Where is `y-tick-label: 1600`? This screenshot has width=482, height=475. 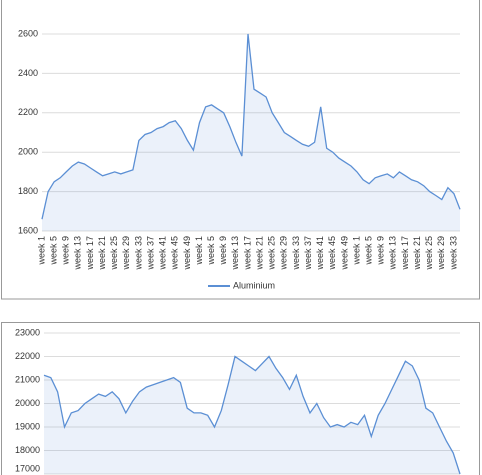 y-tick-label: 1600 is located at coordinates (28, 230).